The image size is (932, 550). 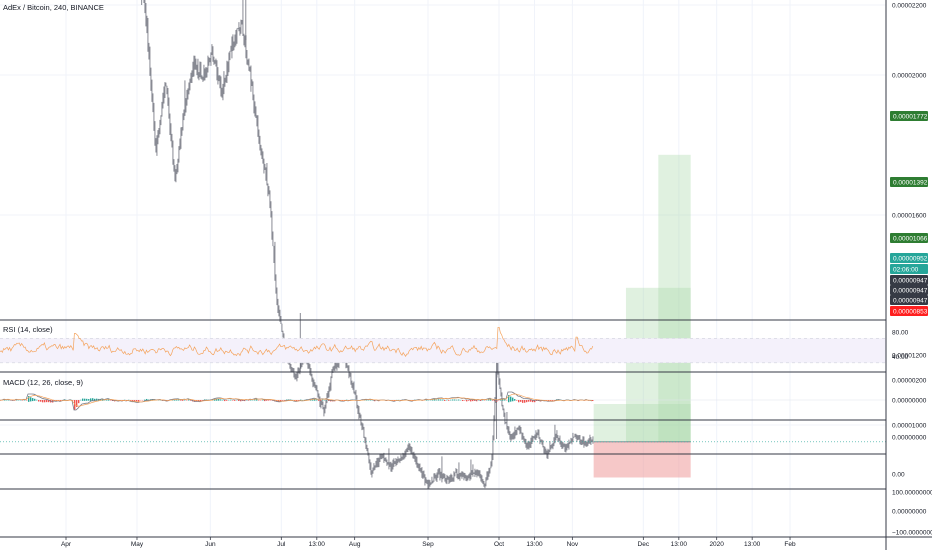 I want to click on time-tick-label: May, so click(x=137, y=544).